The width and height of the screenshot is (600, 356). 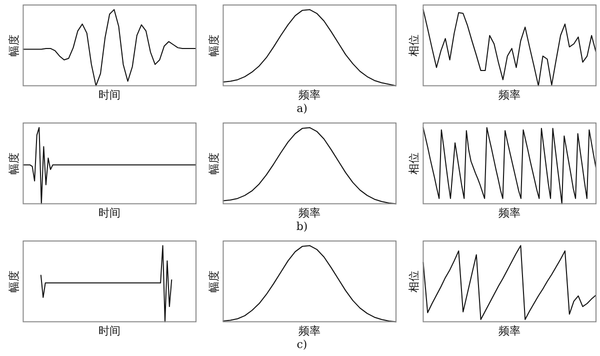 I want to click on text: c), so click(x=302, y=345).